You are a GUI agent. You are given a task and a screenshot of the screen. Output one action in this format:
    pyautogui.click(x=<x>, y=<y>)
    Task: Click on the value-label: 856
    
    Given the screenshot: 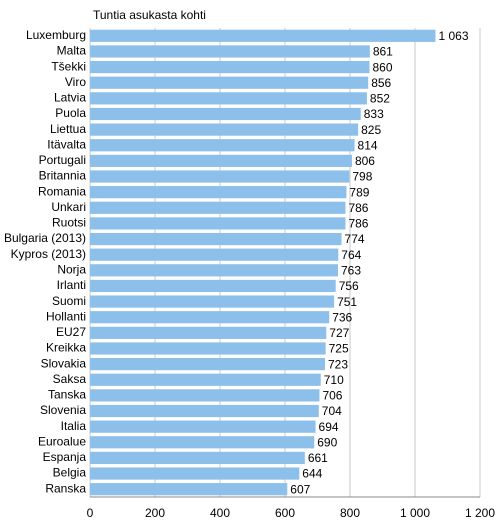 What is the action you would take?
    pyautogui.click(x=381, y=83)
    